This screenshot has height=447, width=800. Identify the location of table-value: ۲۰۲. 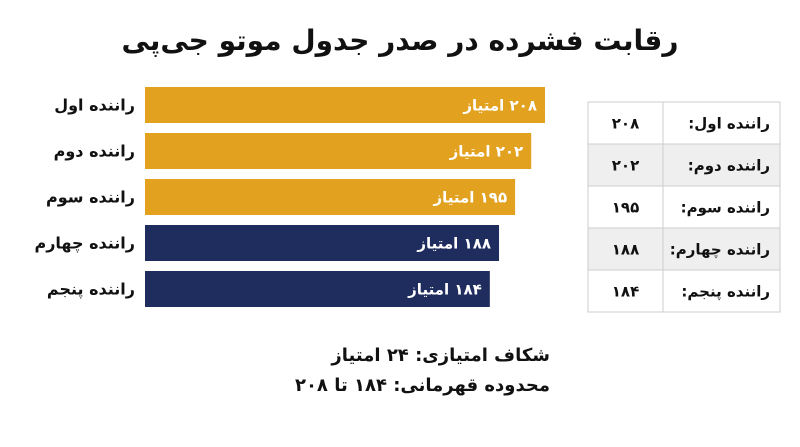
(625, 166).